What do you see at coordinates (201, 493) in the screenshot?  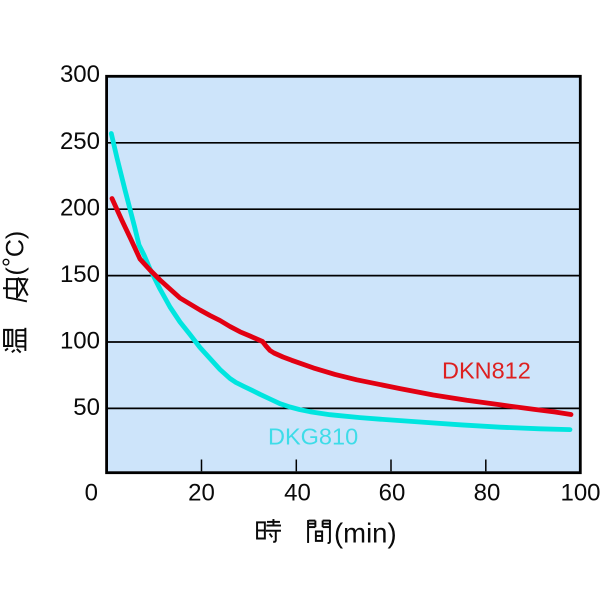 I see `svg-text: 20` at bounding box center [201, 493].